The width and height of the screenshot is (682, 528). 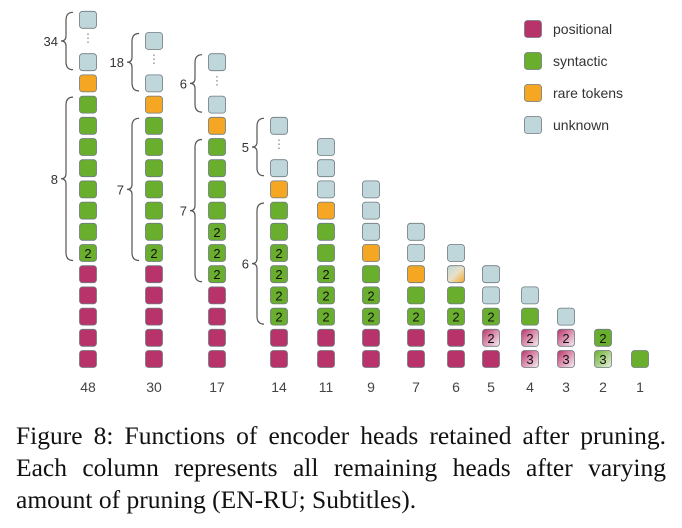 What do you see at coordinates (581, 125) in the screenshot?
I see `legend-label: unknown` at bounding box center [581, 125].